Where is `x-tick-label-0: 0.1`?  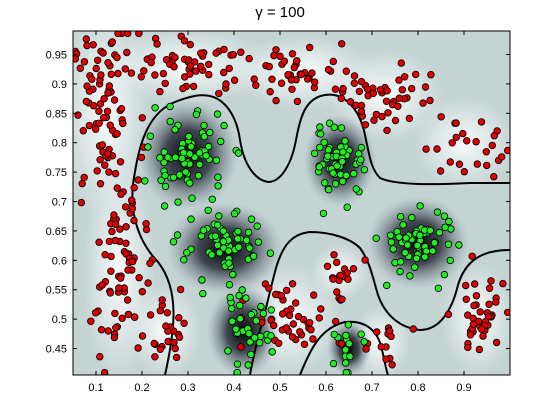
x-tick-label-0: 0.1 is located at coordinates (95, 388).